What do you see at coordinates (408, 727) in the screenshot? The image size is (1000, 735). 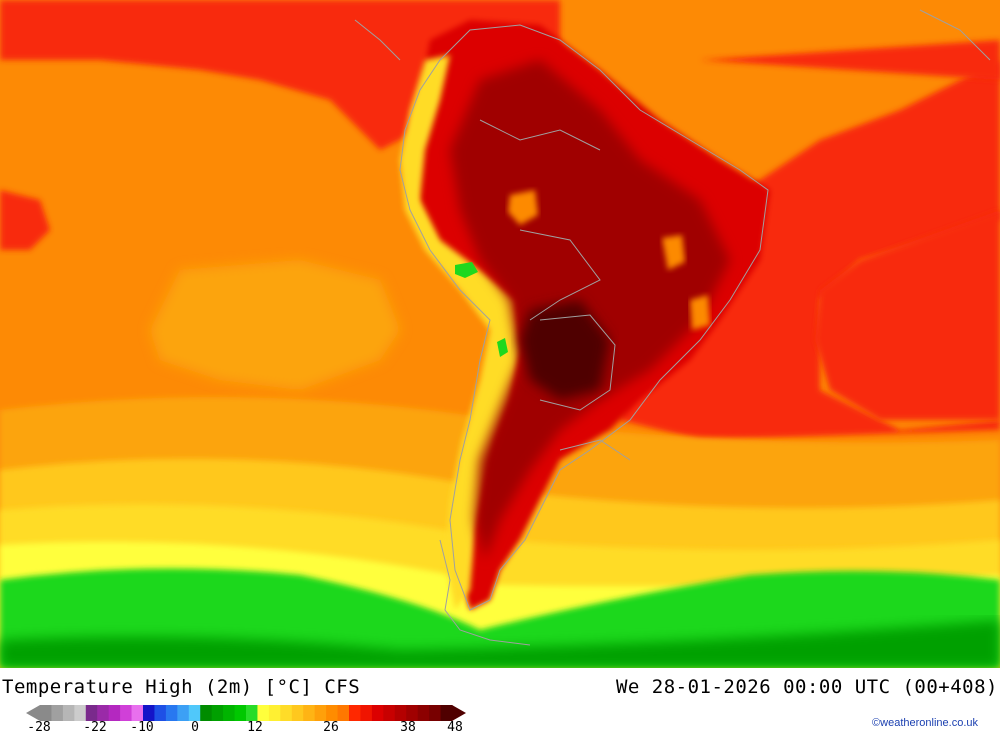 I see `legend-tick: 38` at bounding box center [408, 727].